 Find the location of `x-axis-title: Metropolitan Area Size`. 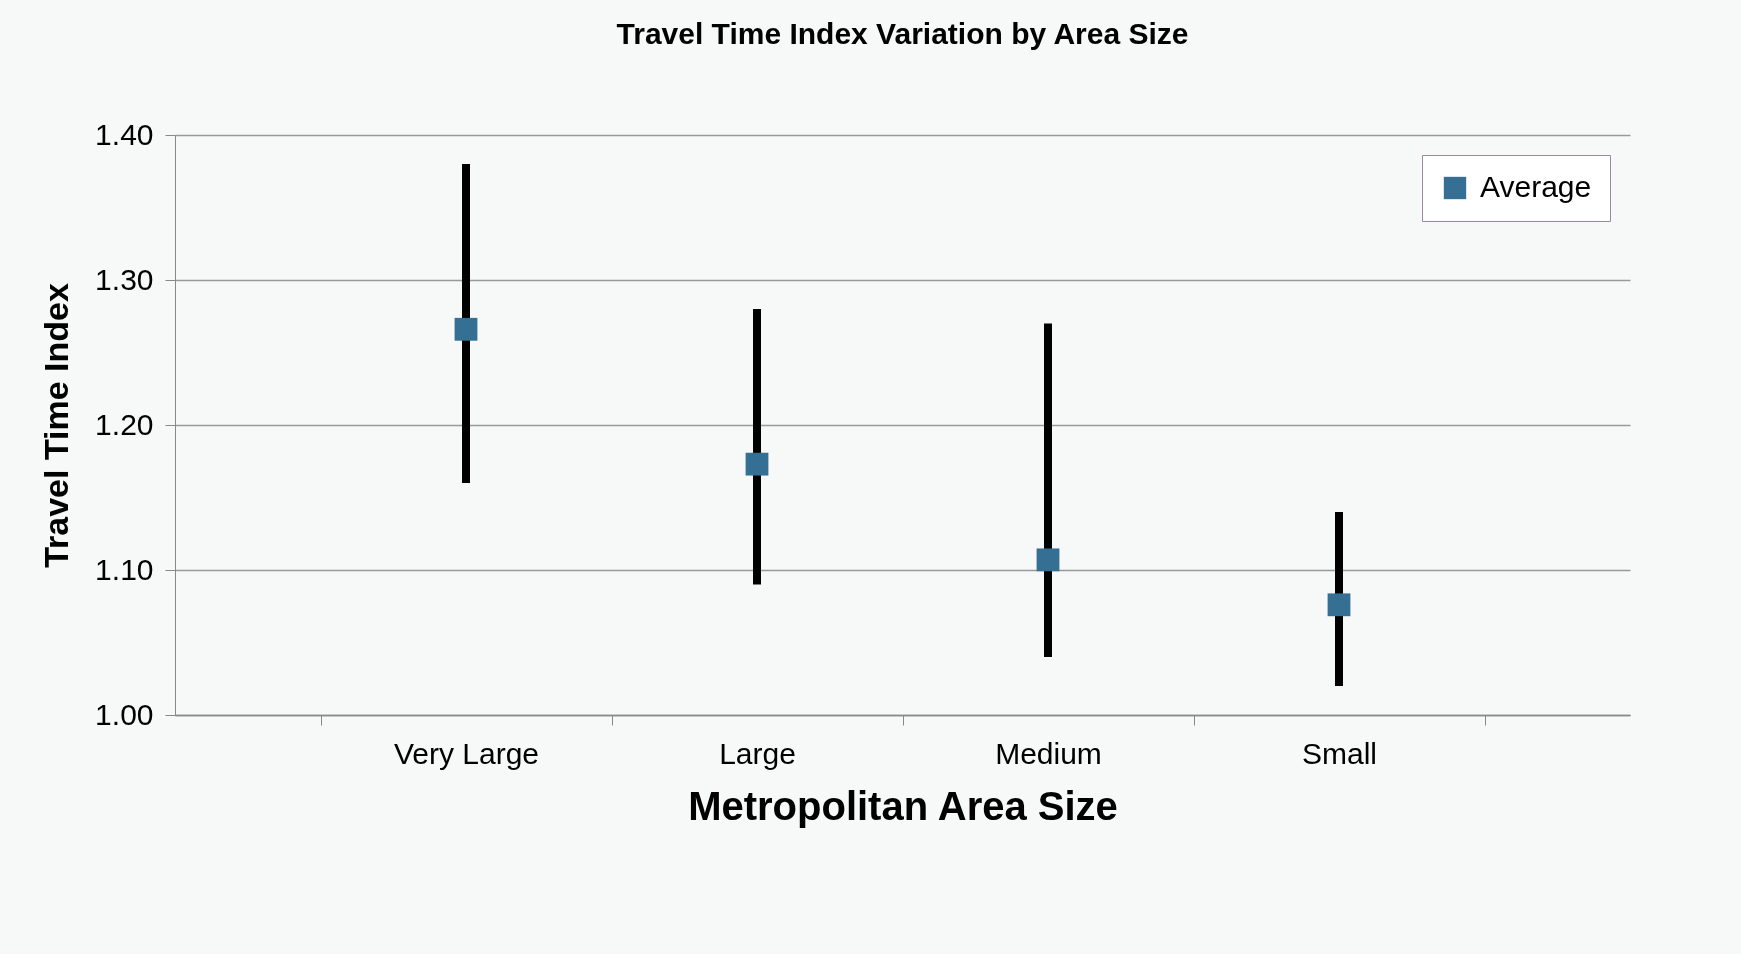

x-axis-title: Metropolitan Area Size is located at coordinates (903, 805).